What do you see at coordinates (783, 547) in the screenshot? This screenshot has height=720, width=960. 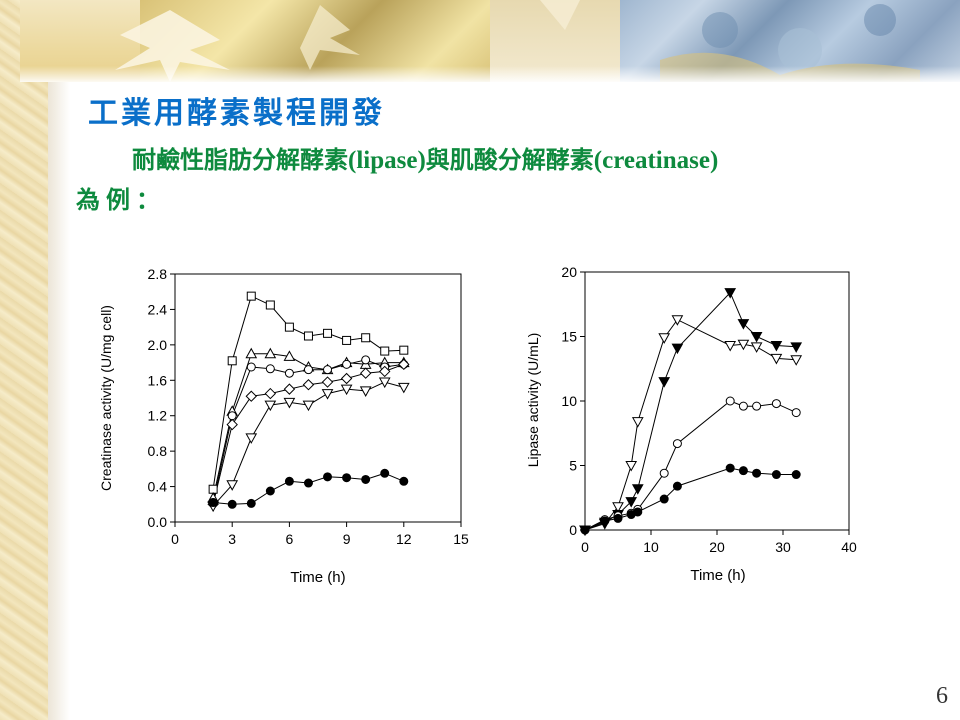 I see `x-tick-label: 30` at bounding box center [783, 547].